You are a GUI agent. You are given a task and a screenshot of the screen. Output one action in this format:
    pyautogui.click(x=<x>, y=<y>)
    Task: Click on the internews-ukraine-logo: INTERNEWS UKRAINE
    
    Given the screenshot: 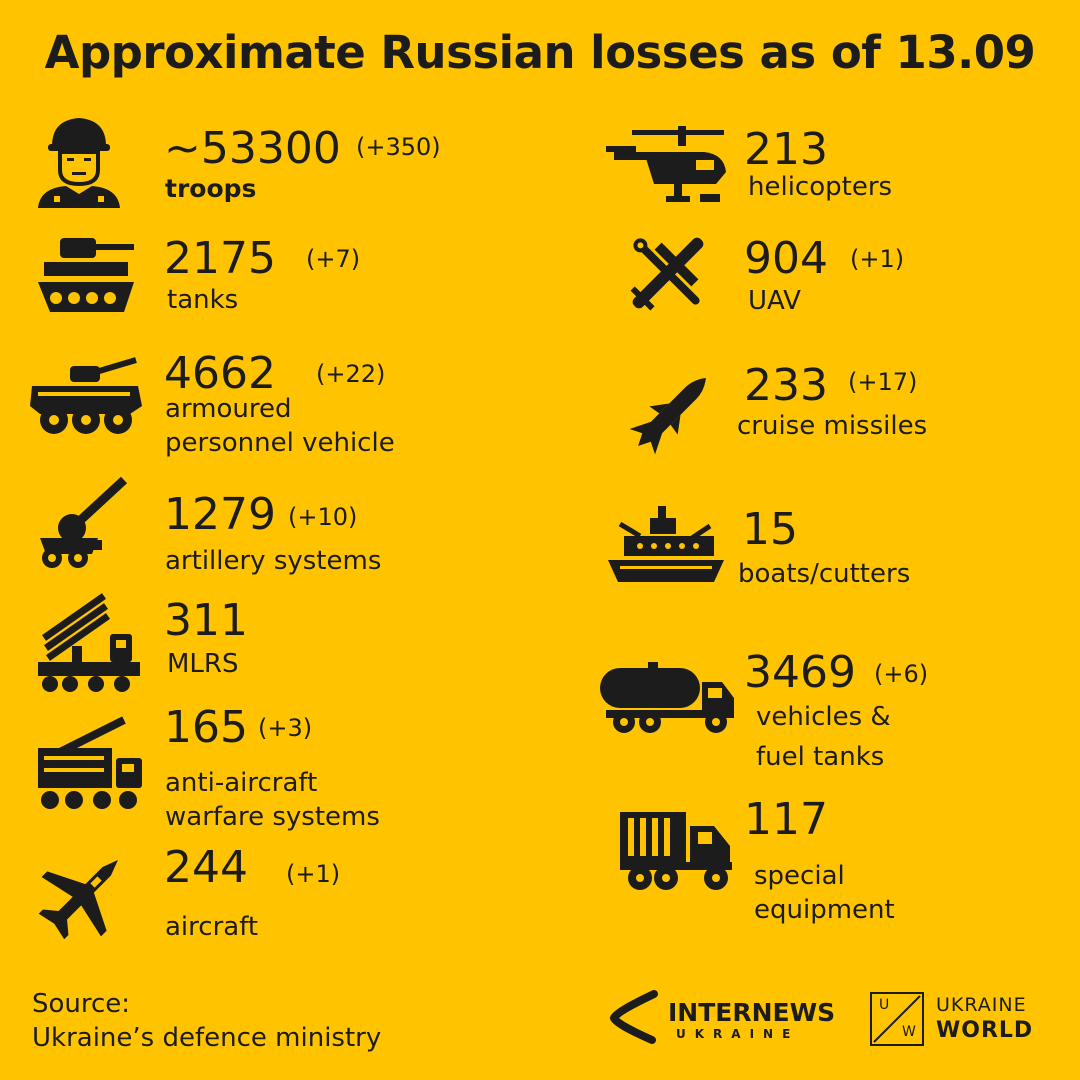 What is the action you would take?
    pyautogui.click(x=723, y=1019)
    